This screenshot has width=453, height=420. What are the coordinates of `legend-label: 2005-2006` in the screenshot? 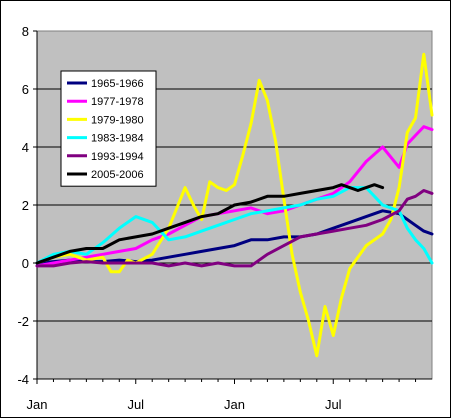 It's located at (117, 175).